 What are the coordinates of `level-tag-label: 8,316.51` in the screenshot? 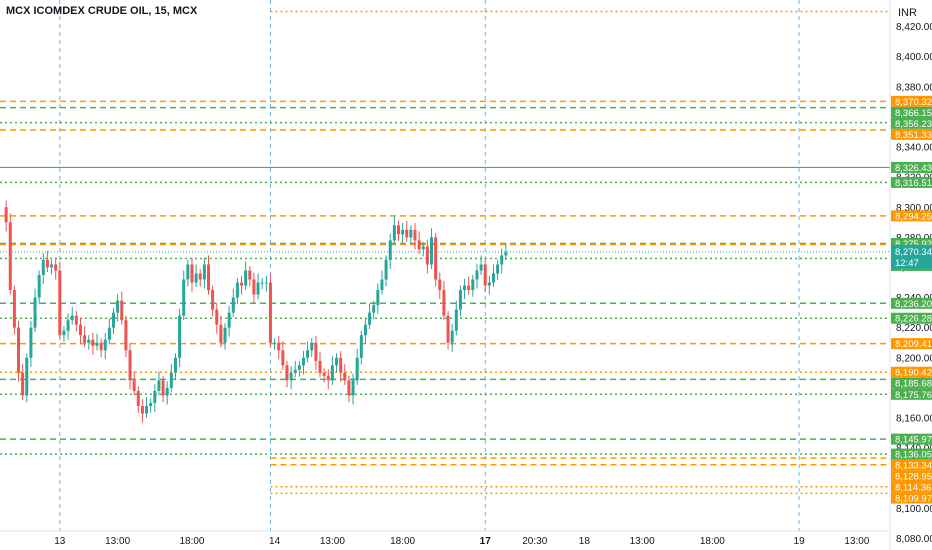 It's located at (913, 183).